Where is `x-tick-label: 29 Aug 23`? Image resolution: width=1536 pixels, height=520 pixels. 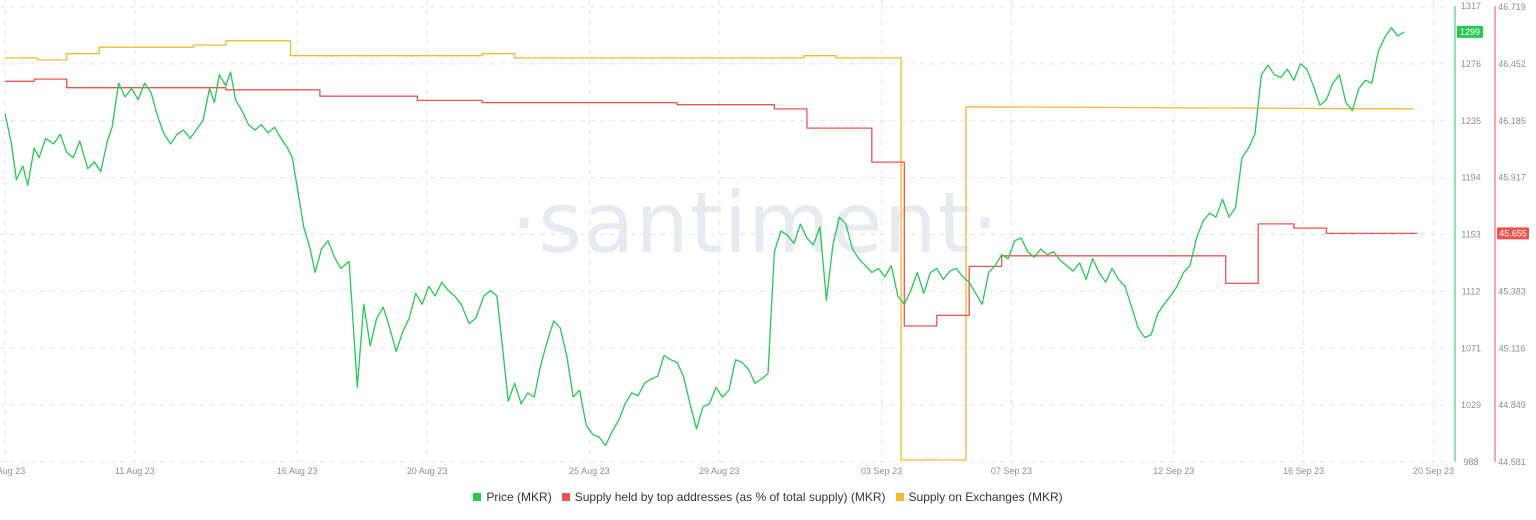 x-tick-label: 29 Aug 23 is located at coordinates (719, 471).